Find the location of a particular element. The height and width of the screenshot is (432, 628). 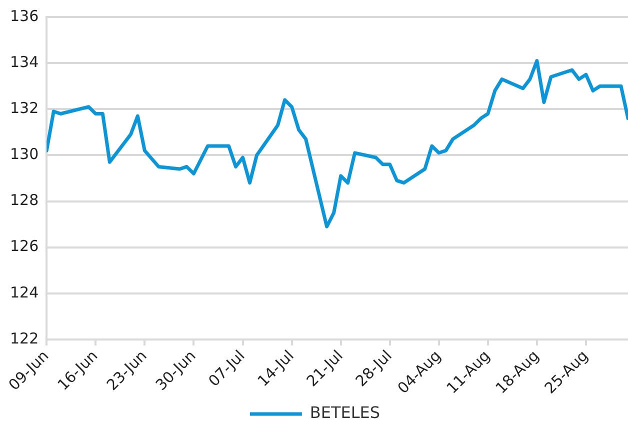

legend-label: BETELES is located at coordinates (345, 412).